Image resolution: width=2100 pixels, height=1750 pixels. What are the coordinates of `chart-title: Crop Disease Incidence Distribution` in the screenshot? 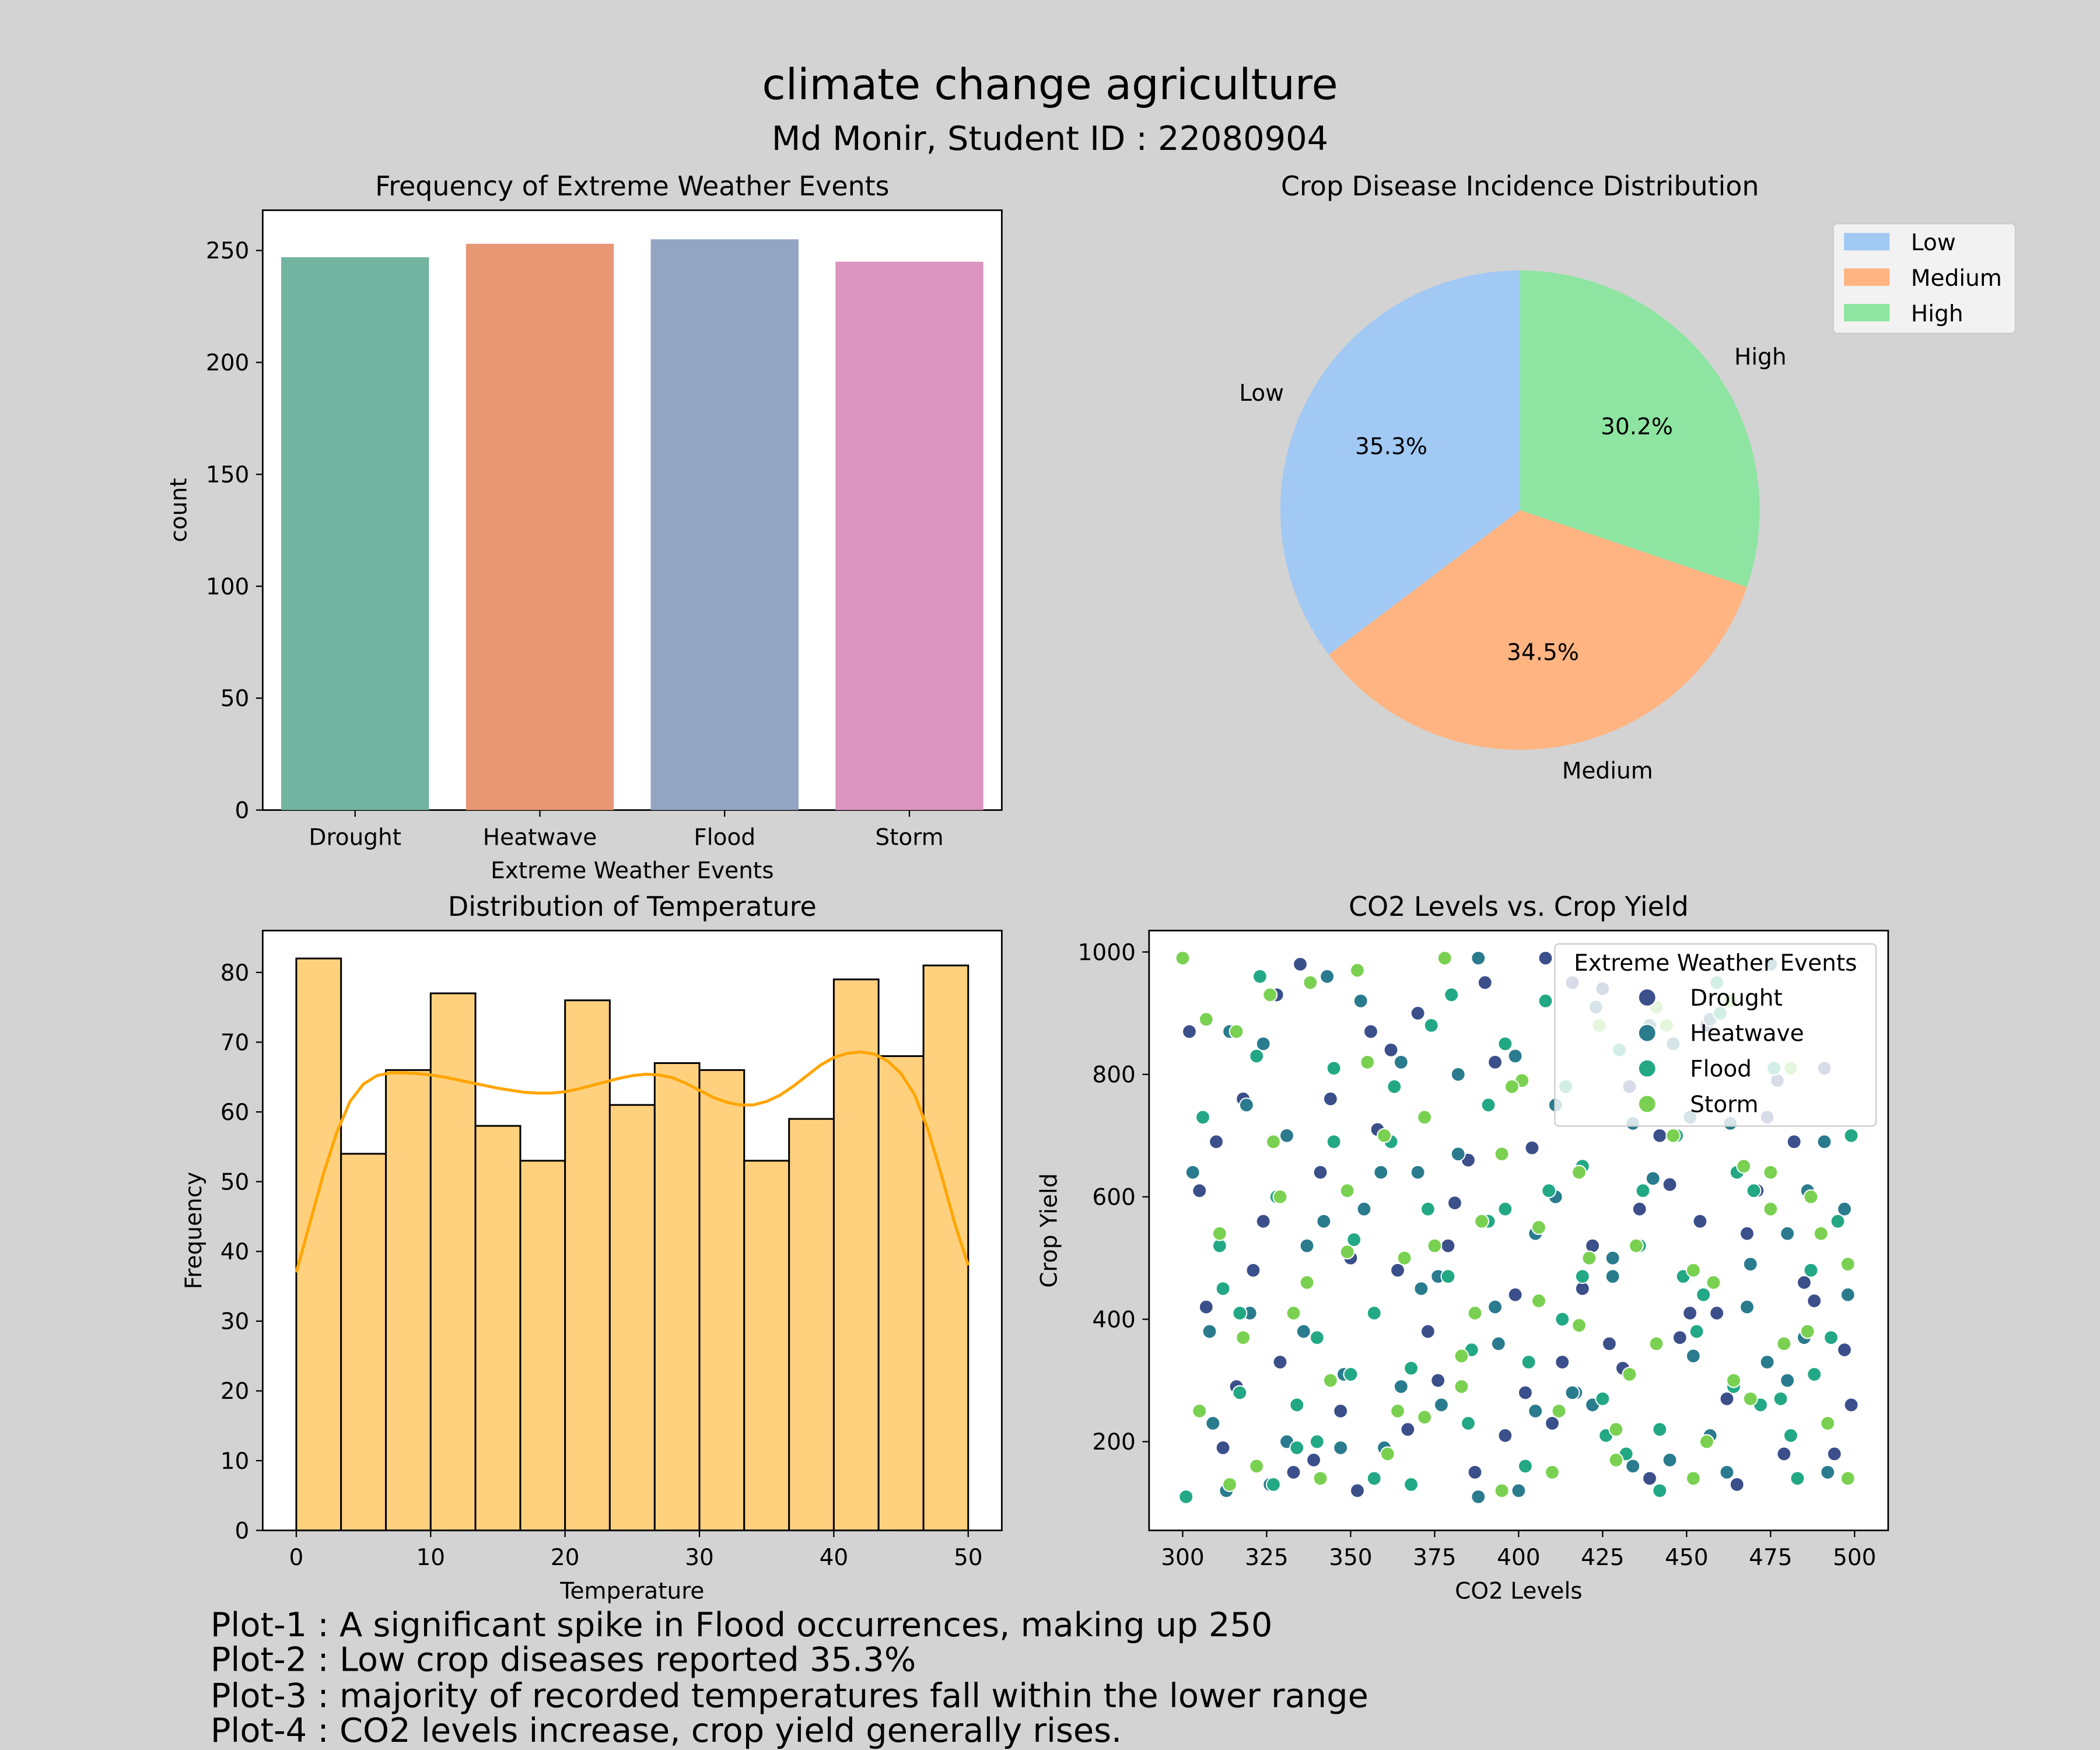 It's located at (1520, 186).